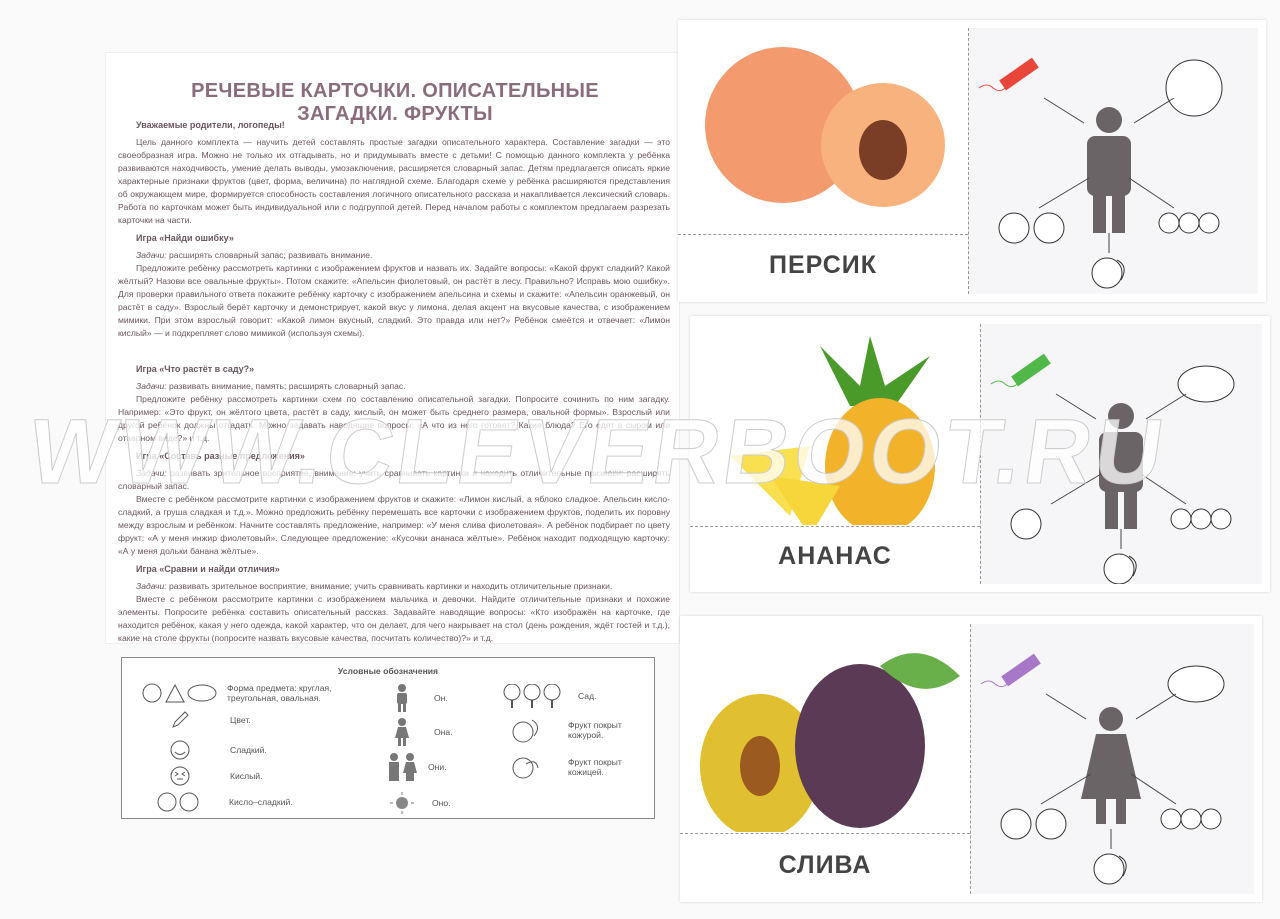  What do you see at coordinates (437, 767) in the screenshot?
I see `legend-they: Они.` at bounding box center [437, 767].